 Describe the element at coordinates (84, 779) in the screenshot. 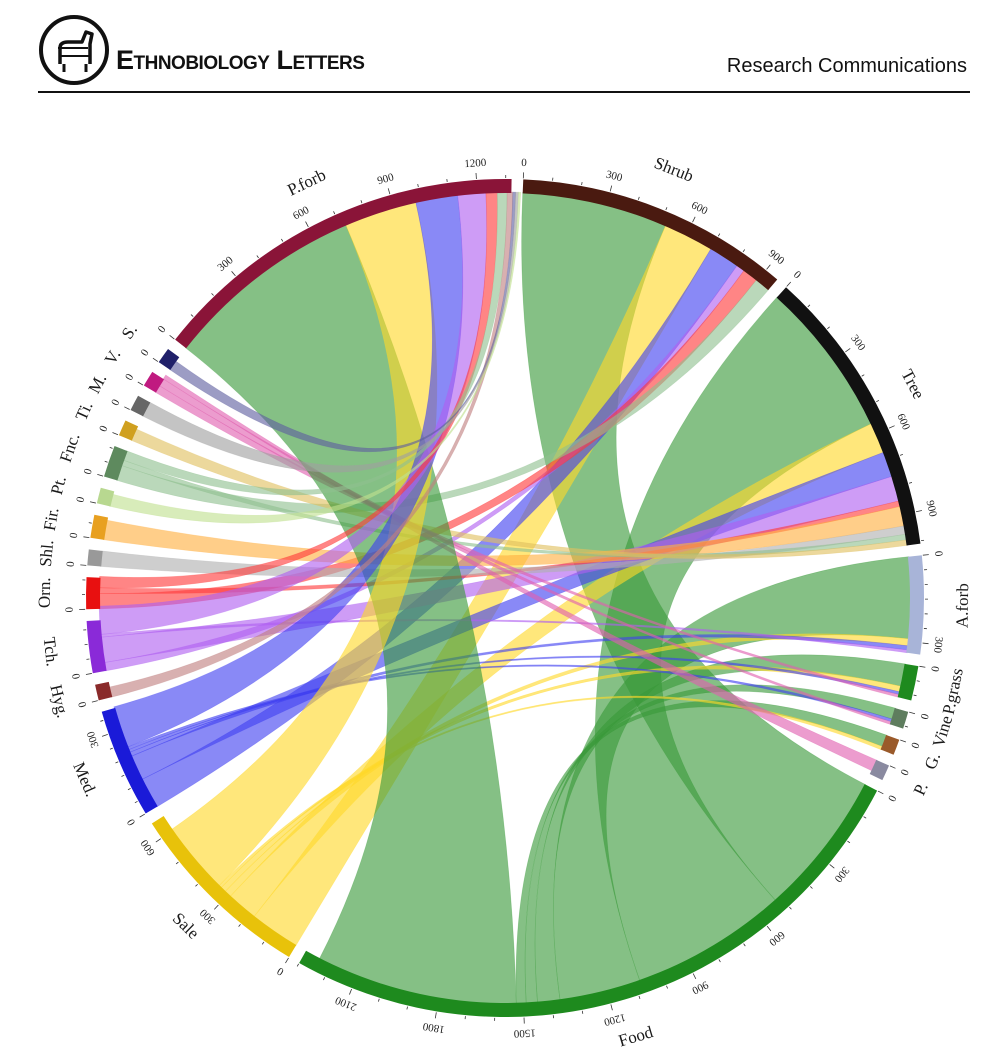

I see `segment-label: Med.` at that location.